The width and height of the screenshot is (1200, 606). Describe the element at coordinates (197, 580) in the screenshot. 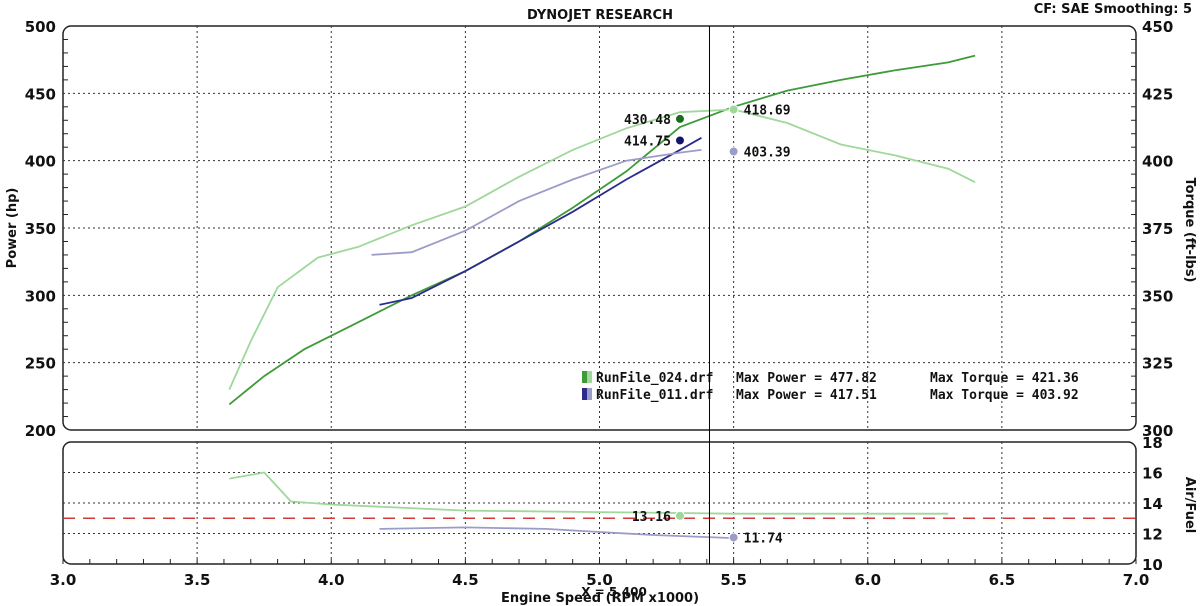

I see `engine-speed-tick-label: 3.5` at that location.